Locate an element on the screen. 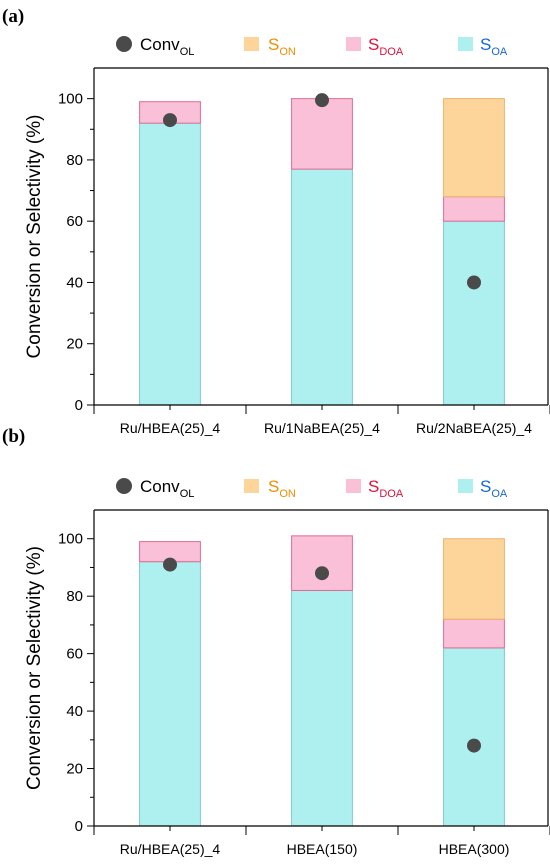 Image resolution: width=550 pixels, height=865 pixels. x-tick-label: HBEA(300) is located at coordinates (474, 849).